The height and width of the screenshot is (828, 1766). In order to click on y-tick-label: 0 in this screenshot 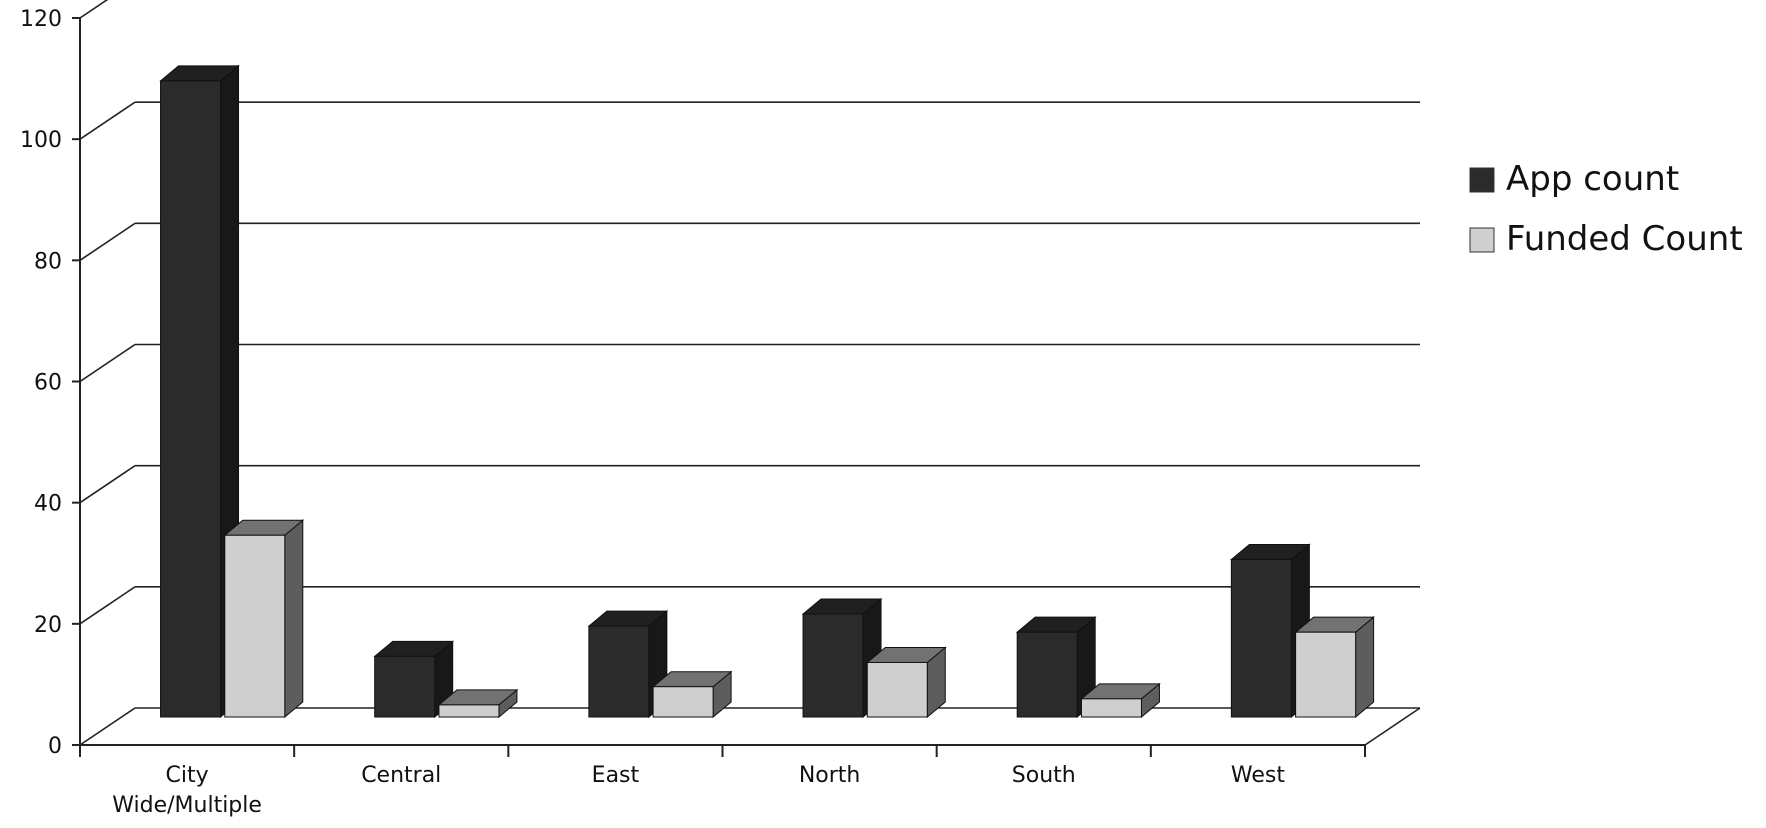, I will do `click(55, 746)`.